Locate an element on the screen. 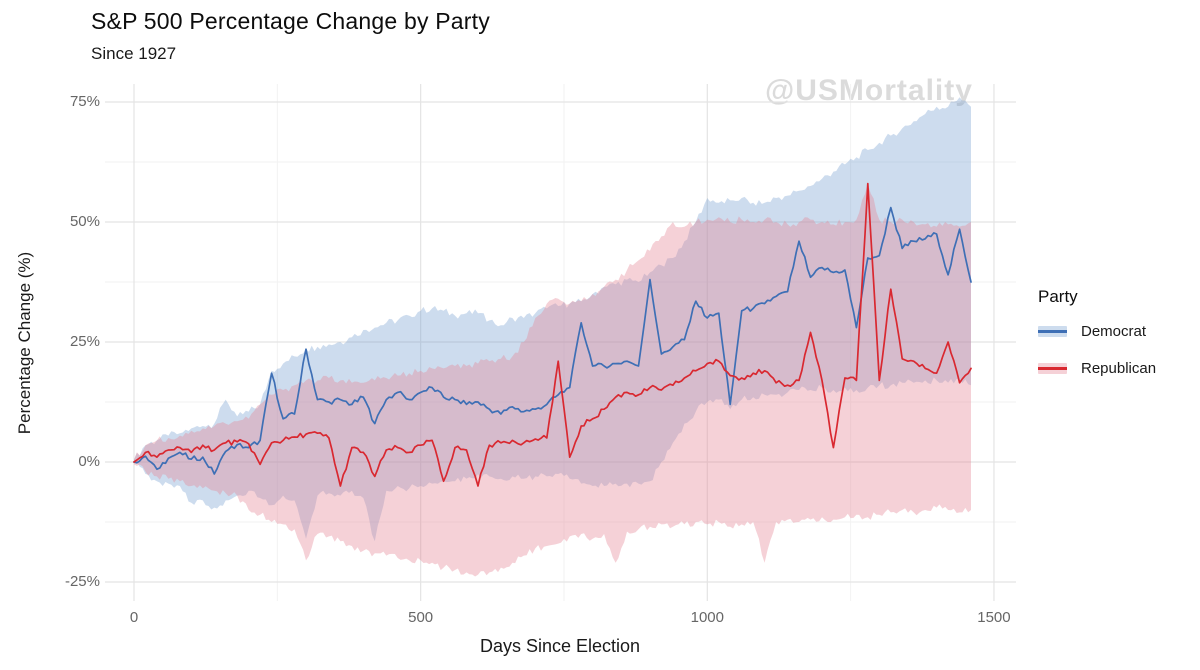  x-axis-title: Days Since Election is located at coordinates (560, 646).